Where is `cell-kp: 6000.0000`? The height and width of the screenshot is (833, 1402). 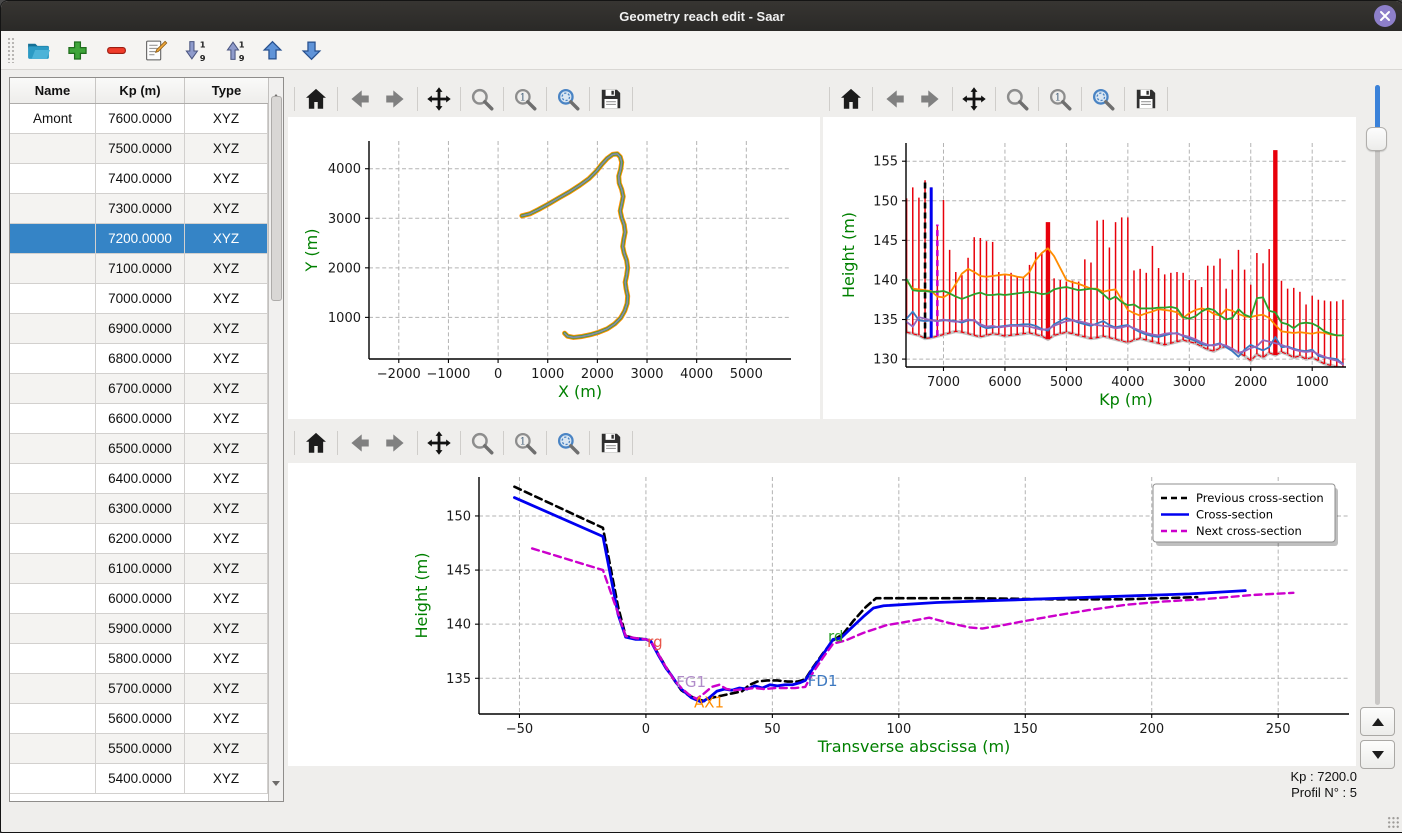
cell-kp: 6000.0000 is located at coordinates (140, 599).